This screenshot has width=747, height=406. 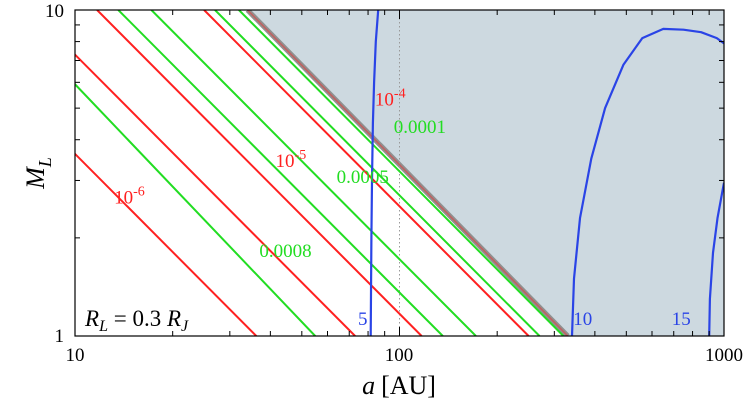 I want to click on red-line-label: 10-4, so click(x=390, y=98).